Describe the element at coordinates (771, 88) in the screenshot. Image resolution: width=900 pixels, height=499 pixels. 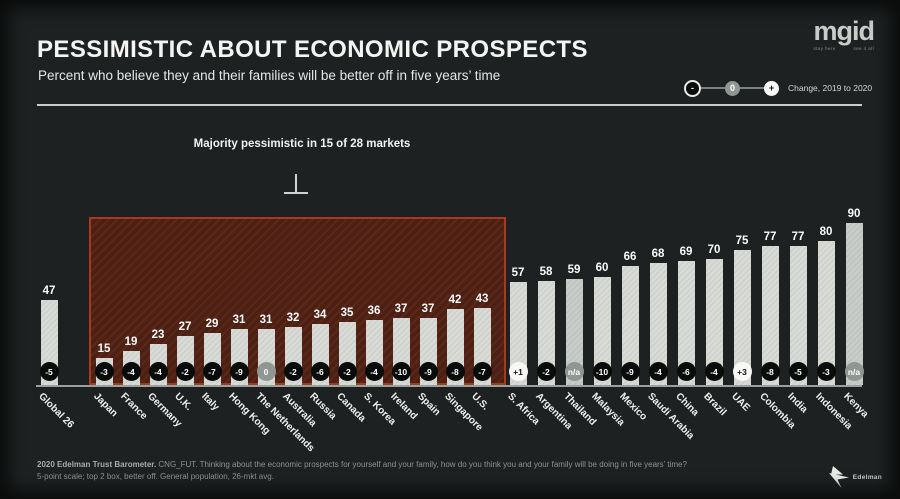
I see `legend-plus-icon: +` at that location.